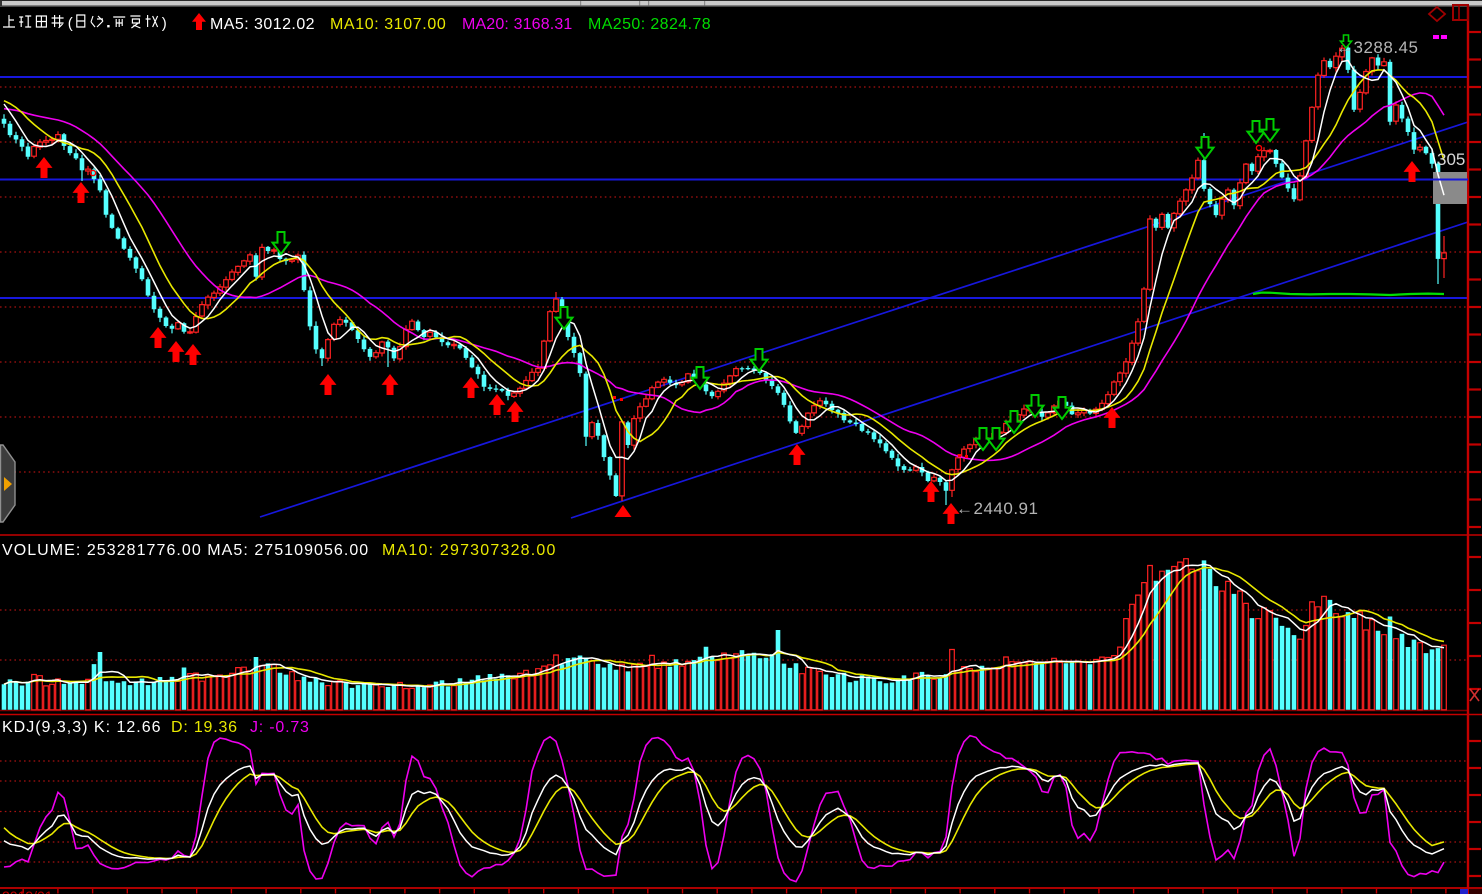 This screenshot has height=894, width=1482. What do you see at coordinates (649, 24) in the screenshot?
I see `svg-text: MA250: 2824.78` at bounding box center [649, 24].